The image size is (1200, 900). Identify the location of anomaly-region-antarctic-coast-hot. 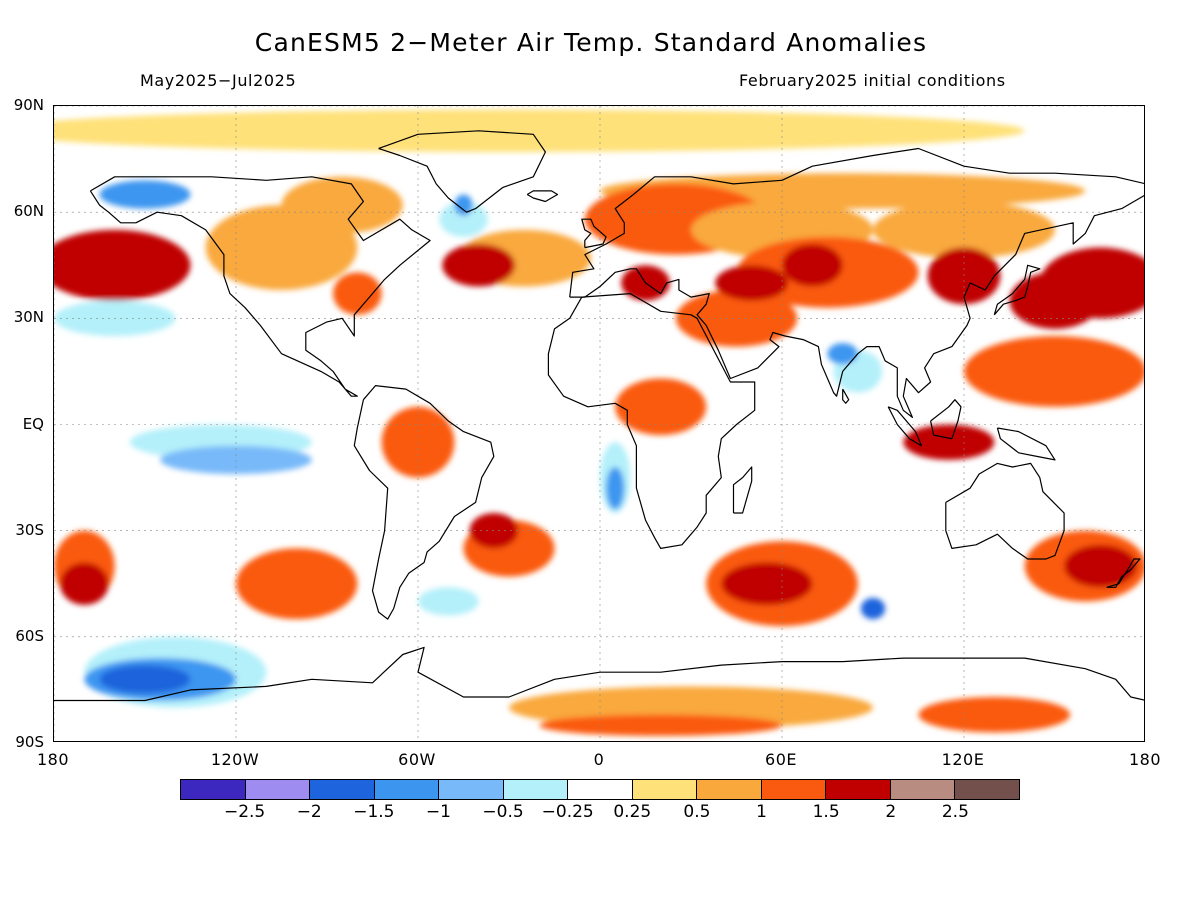
(660, 725).